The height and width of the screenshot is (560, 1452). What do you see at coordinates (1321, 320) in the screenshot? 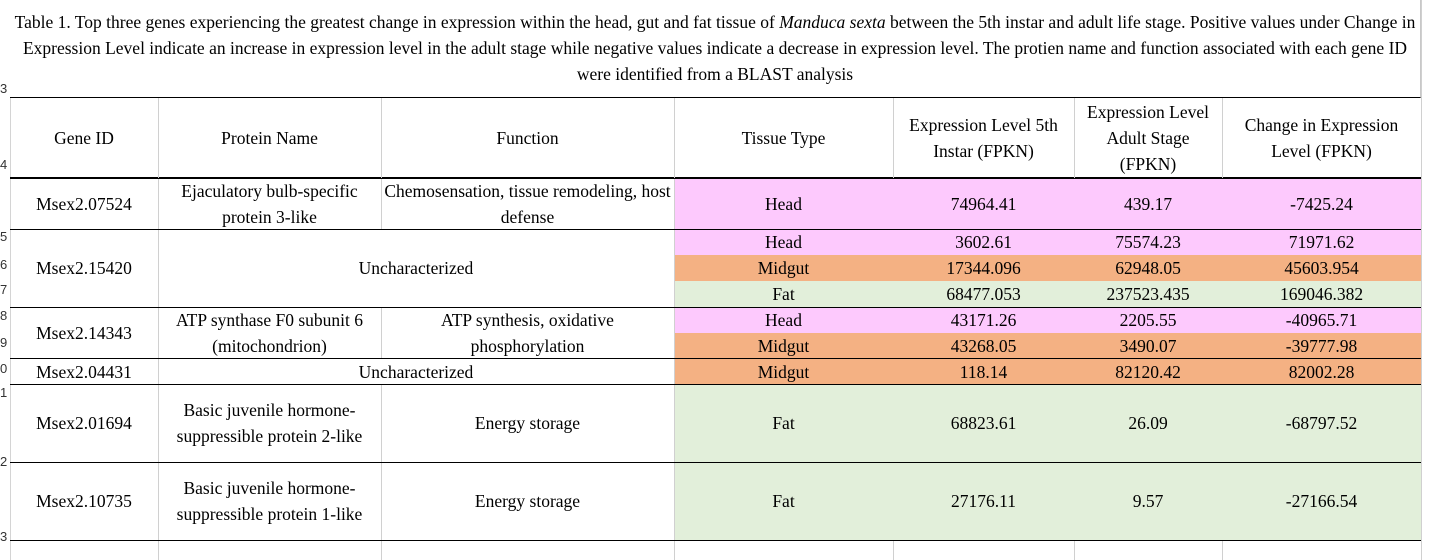
I see `change-cell: -40965.71` at bounding box center [1321, 320].